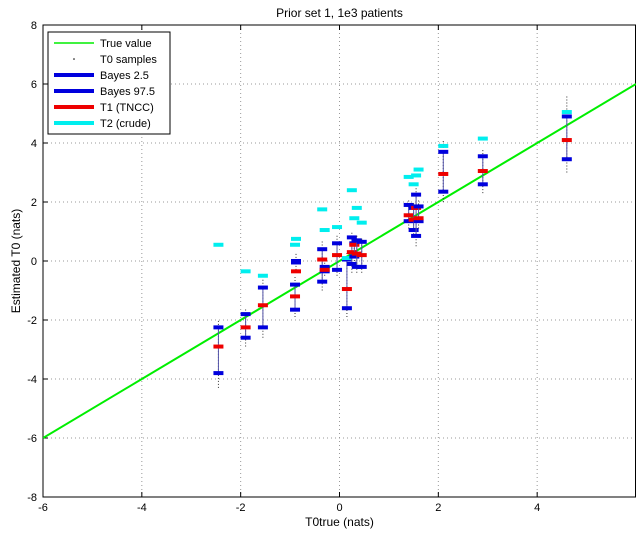 The width and height of the screenshot is (636, 533). I want to click on y-tick-label: -2, so click(32, 321).